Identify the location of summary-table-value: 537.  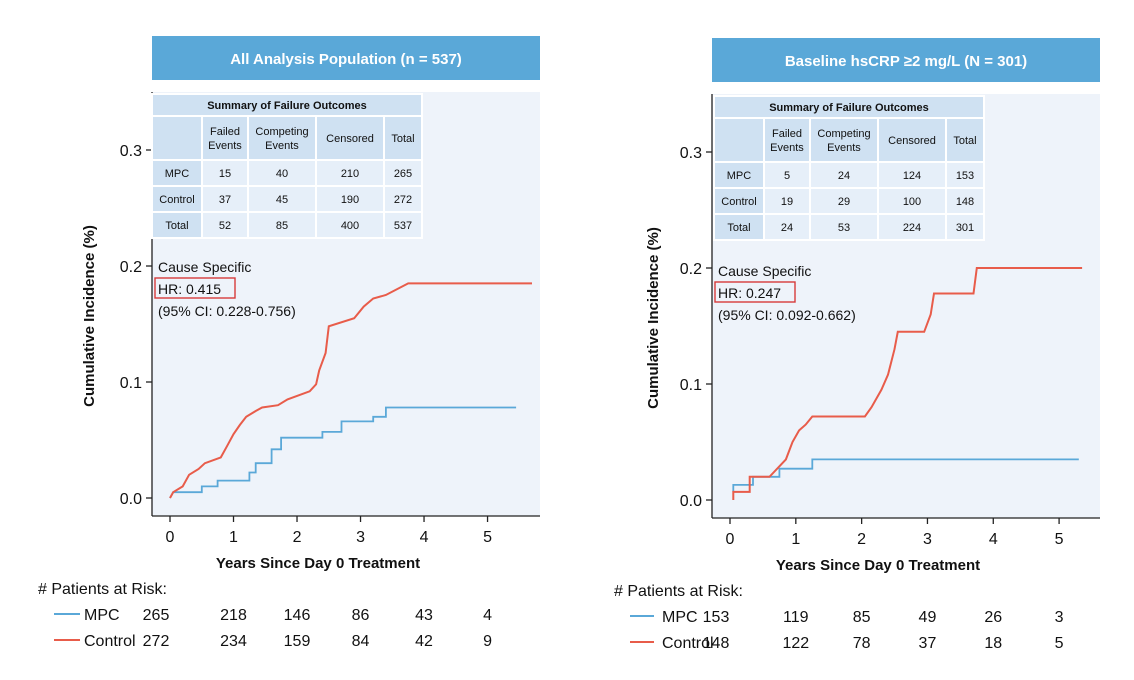
(403, 226).